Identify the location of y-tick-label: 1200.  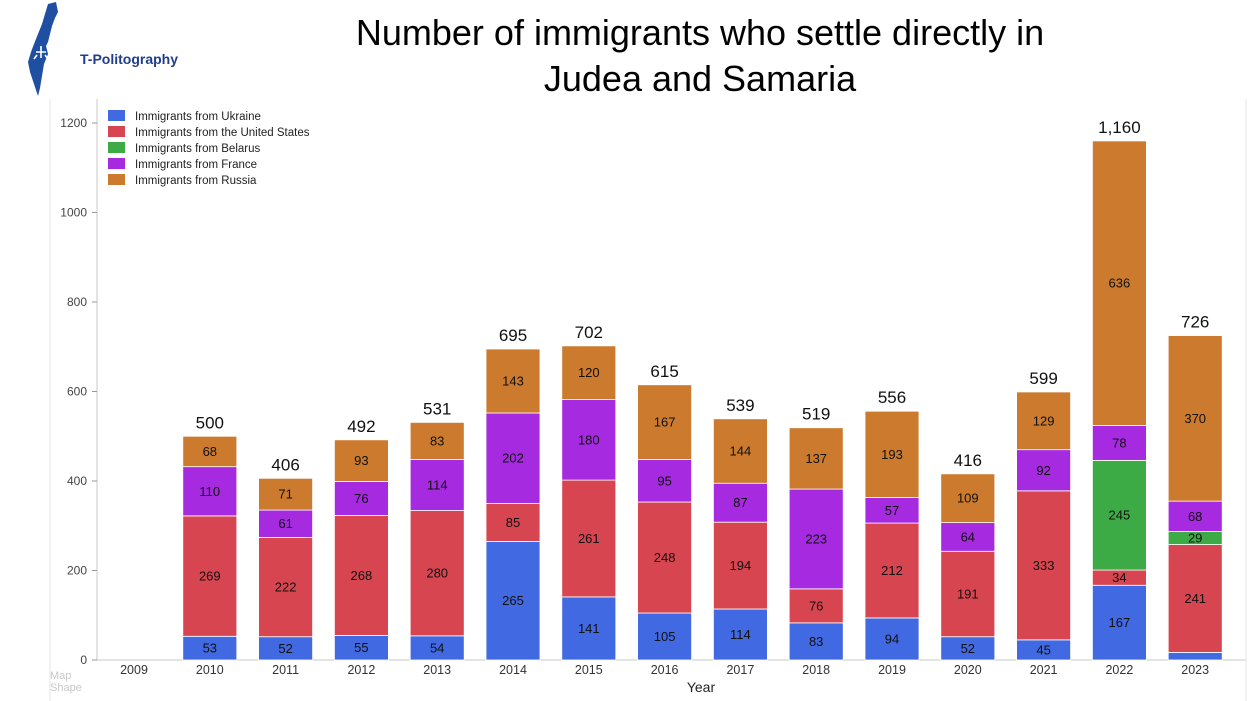
(73, 123).